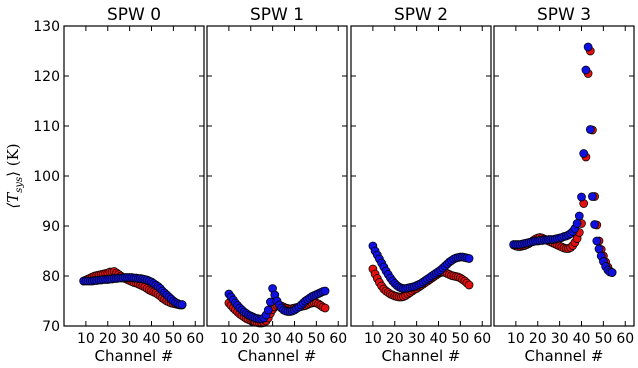 The width and height of the screenshot is (638, 368). What do you see at coordinates (46, 27) in the screenshot?
I see `y-tick-label: 130` at bounding box center [46, 27].